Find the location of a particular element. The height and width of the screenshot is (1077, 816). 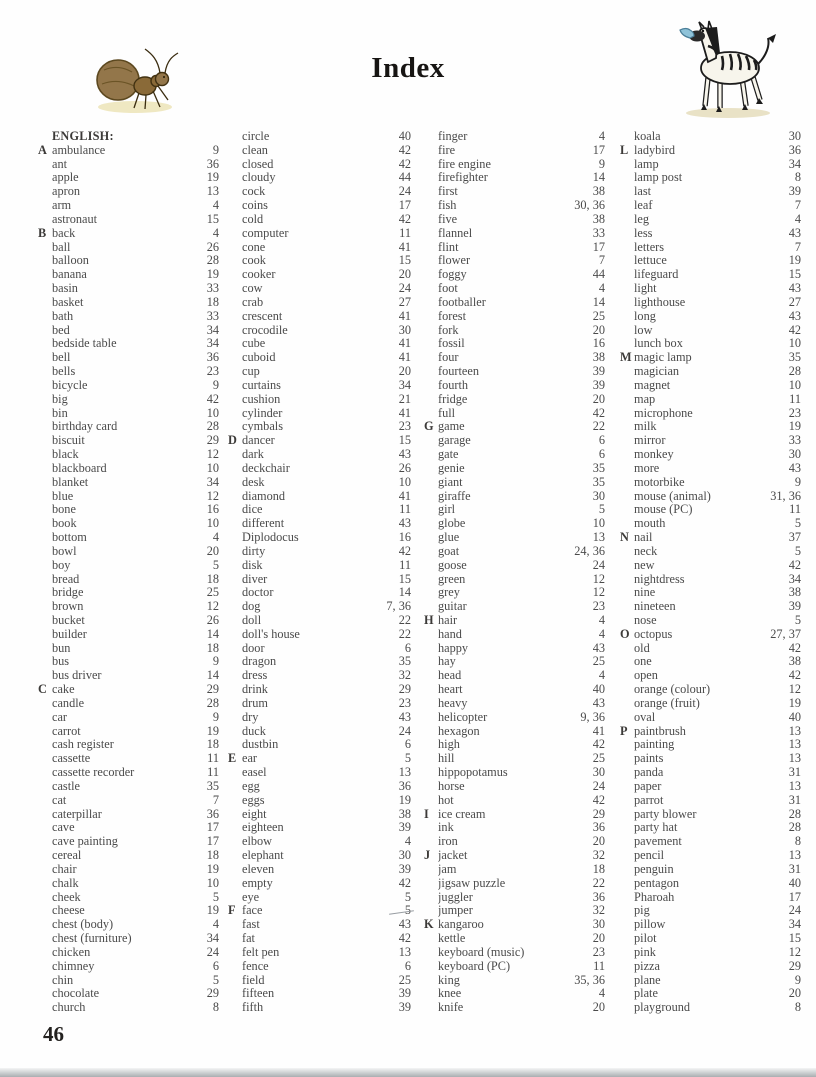

index-entry: party blower 28 is located at coordinates (710, 814).